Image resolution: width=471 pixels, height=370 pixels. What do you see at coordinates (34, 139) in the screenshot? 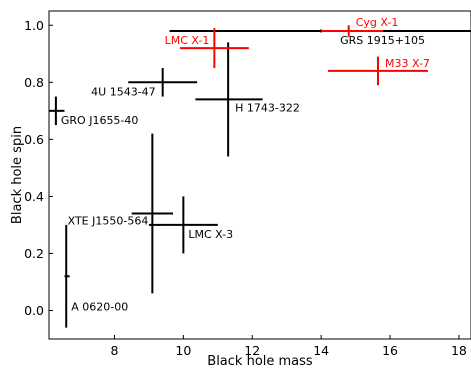
I see `y-tick-label: 0.6` at bounding box center [34, 139].